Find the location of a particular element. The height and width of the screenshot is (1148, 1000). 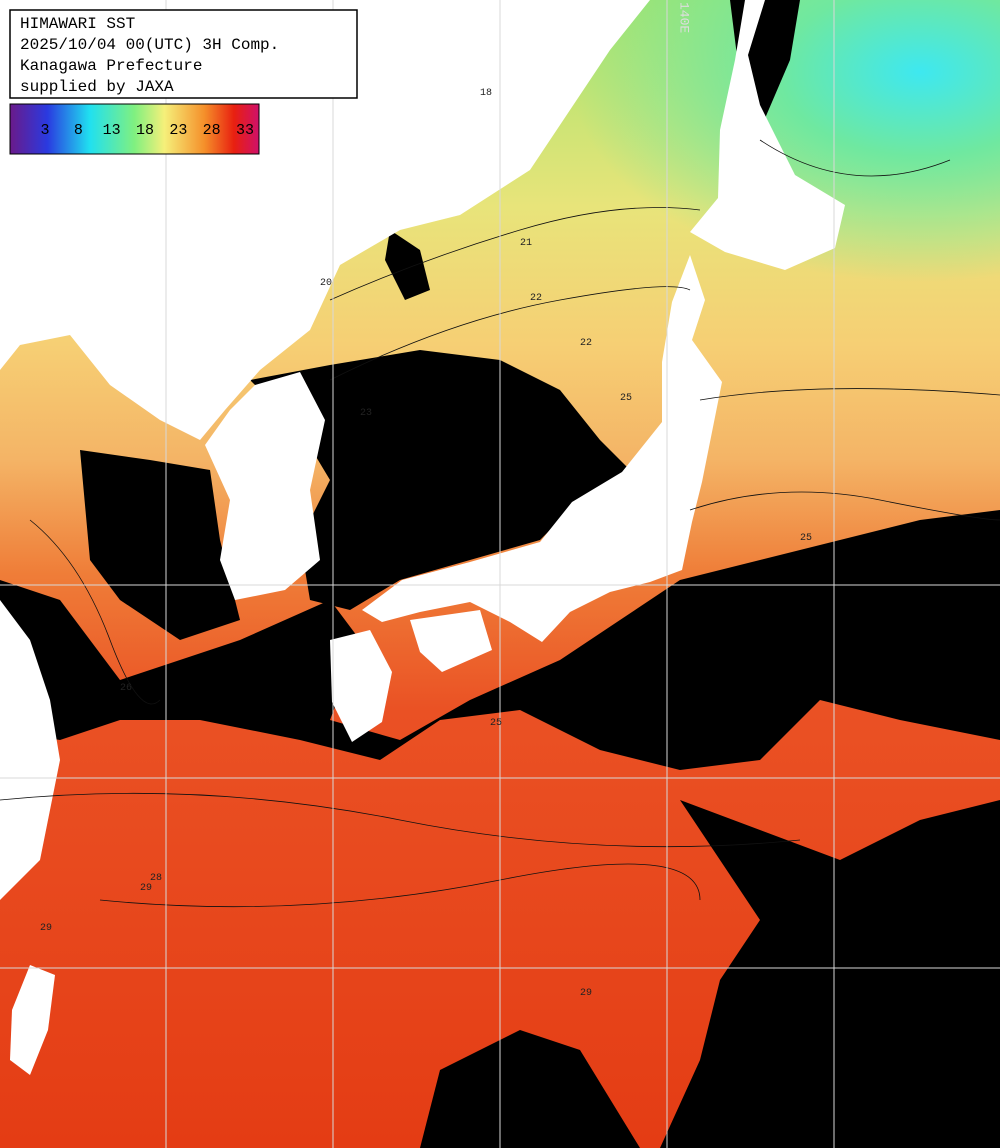

header-line: HIMAWARI SST is located at coordinates (77, 24).